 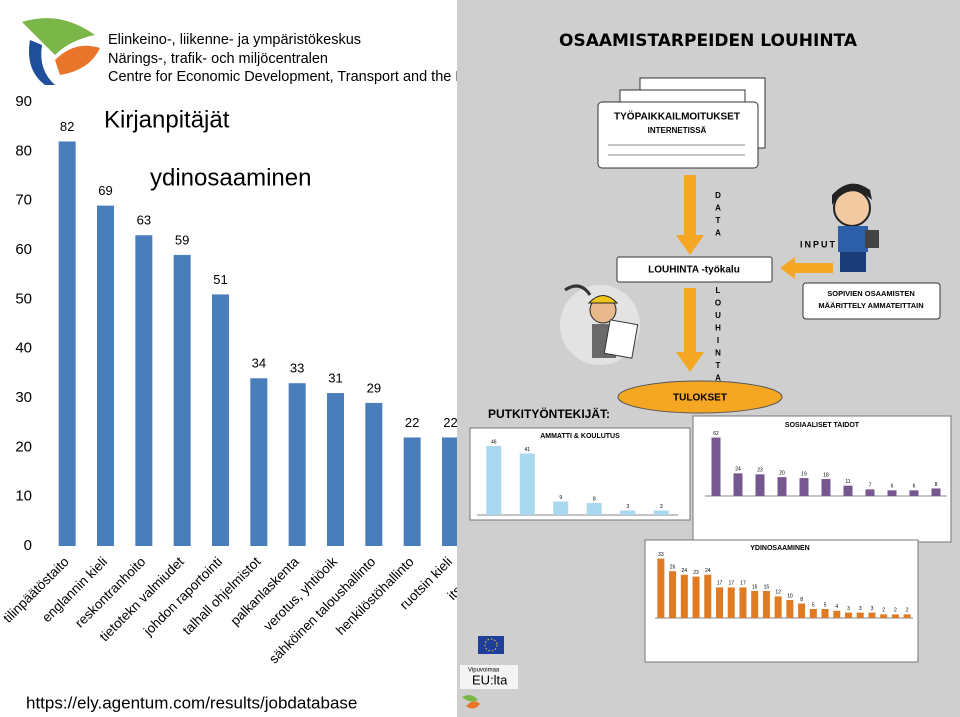 What do you see at coordinates (560, 498) in the screenshot?
I see `value-label: 9` at bounding box center [560, 498].